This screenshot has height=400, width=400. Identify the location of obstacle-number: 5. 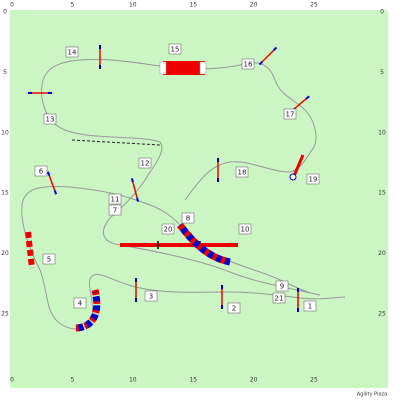
(49, 260).